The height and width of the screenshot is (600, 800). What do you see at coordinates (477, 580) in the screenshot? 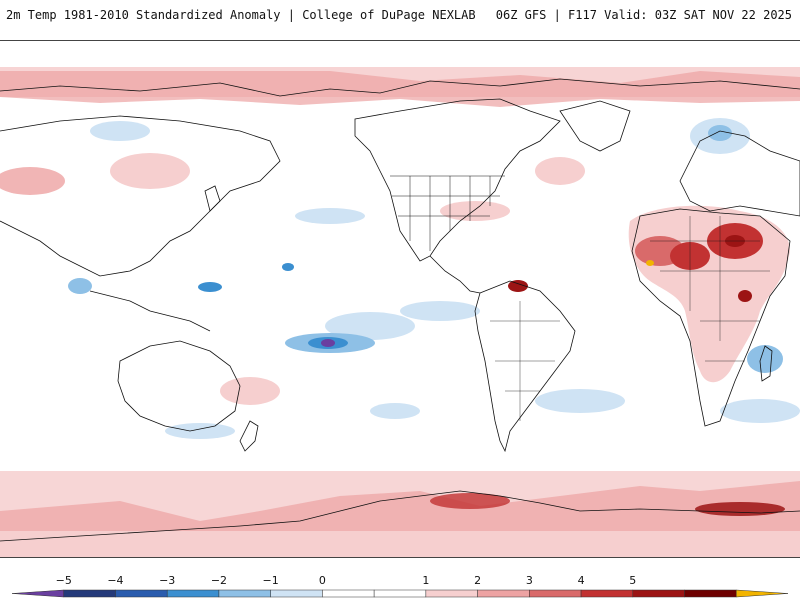
I see `colorbar-tick-label: 2` at bounding box center [477, 580].